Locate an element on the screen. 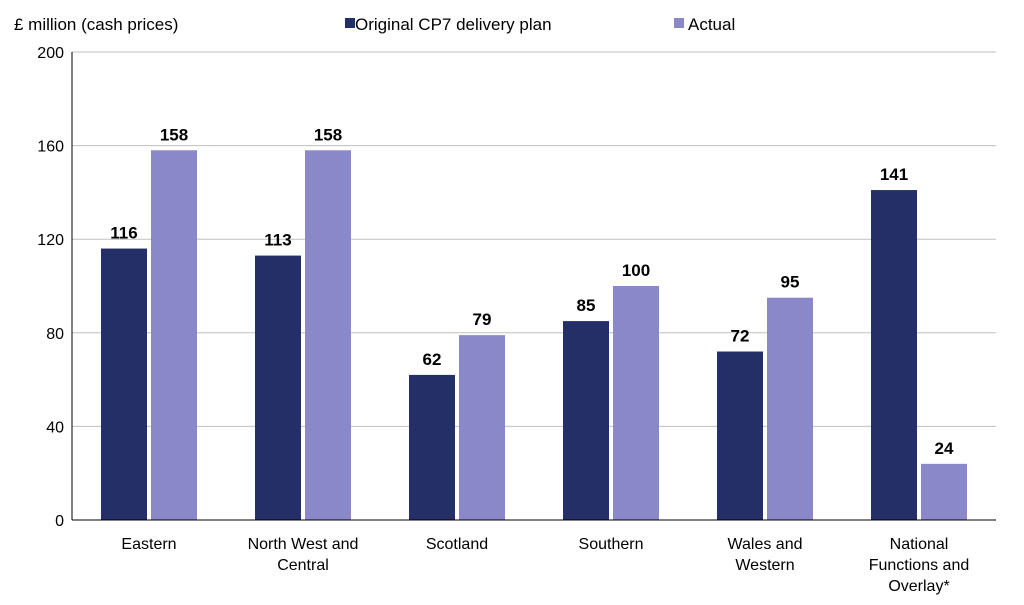 The width and height of the screenshot is (1024, 605). x-category-label-line: Eastern is located at coordinates (148, 544).